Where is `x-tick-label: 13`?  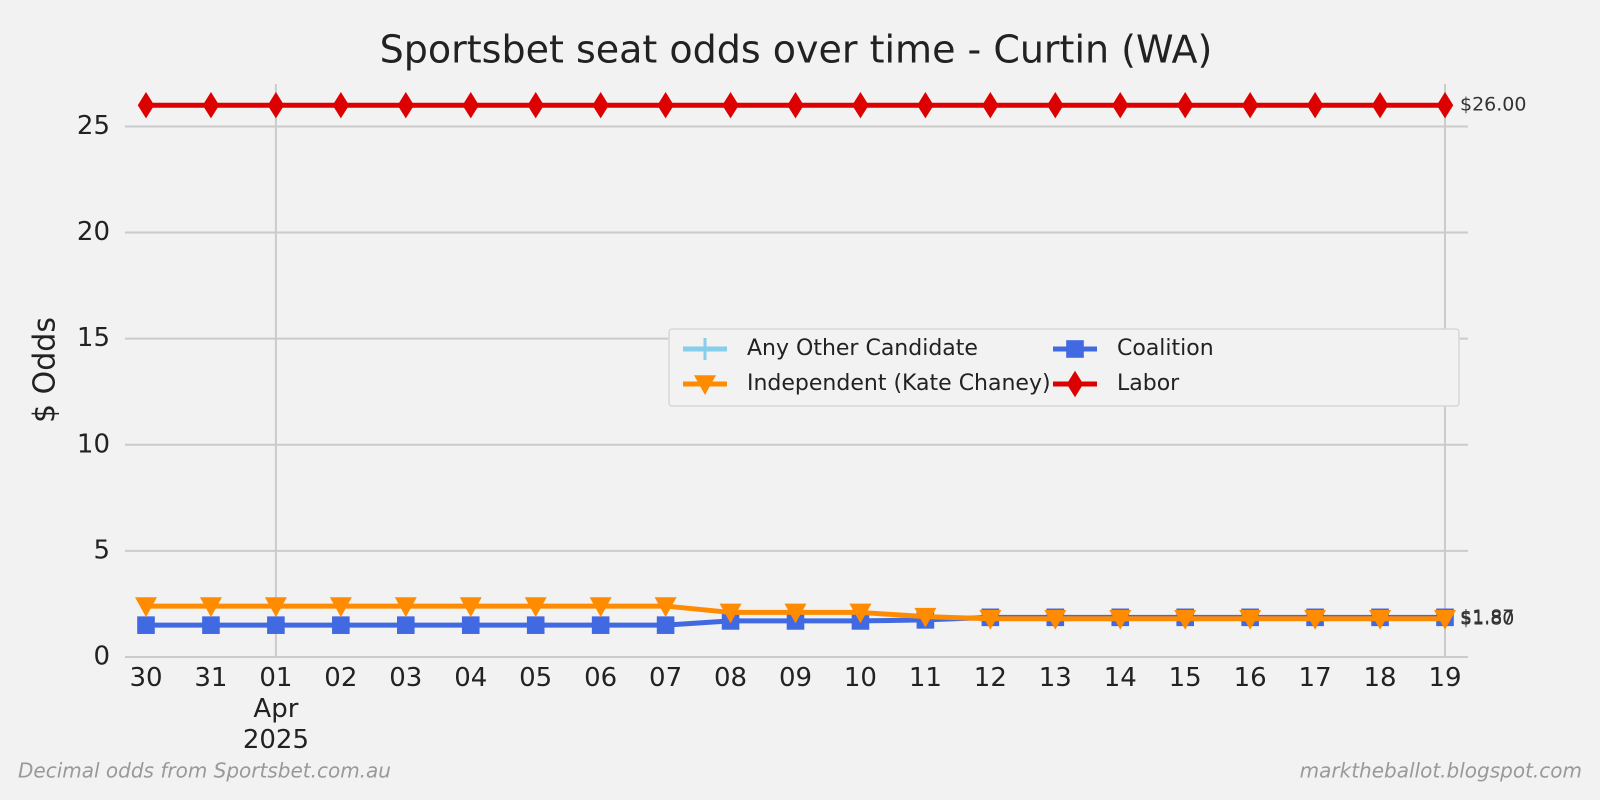
x-tick-label: 13 is located at coordinates (1055, 678).